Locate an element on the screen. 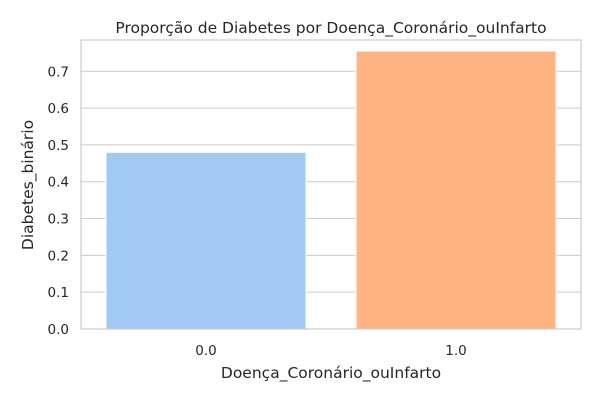 Image resolution: width=600 pixels, height=400 pixels. x-tick-label: 1.0 is located at coordinates (455, 351).